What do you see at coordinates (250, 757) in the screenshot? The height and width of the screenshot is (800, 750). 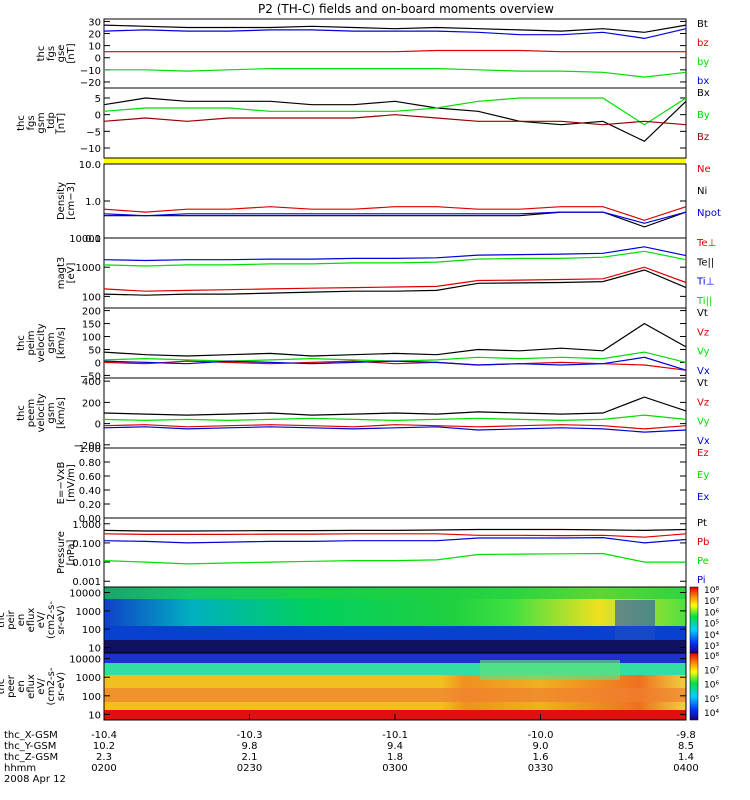 I see `x-tick-label: 2.1` at bounding box center [250, 757].